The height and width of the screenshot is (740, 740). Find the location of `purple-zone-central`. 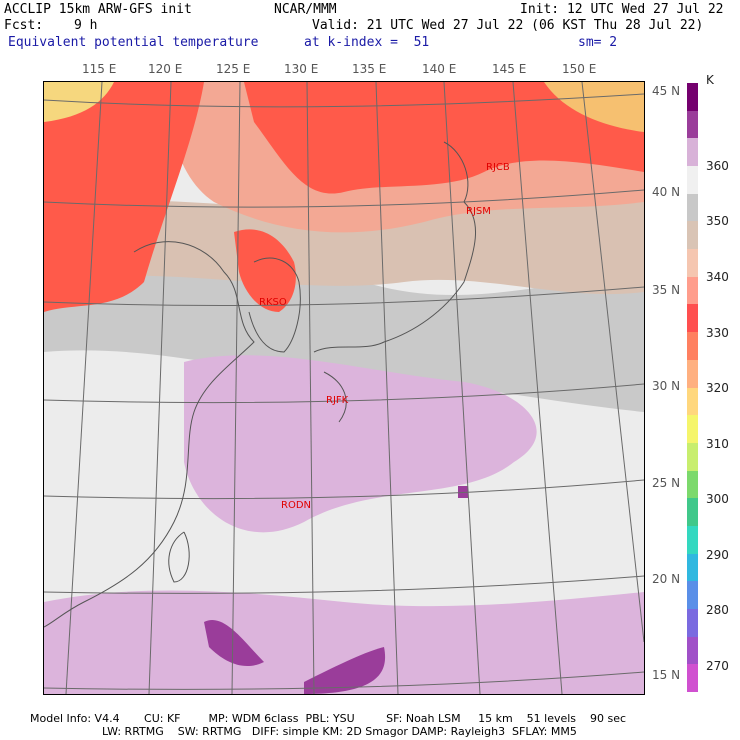

purple-zone-central is located at coordinates (360, 444).